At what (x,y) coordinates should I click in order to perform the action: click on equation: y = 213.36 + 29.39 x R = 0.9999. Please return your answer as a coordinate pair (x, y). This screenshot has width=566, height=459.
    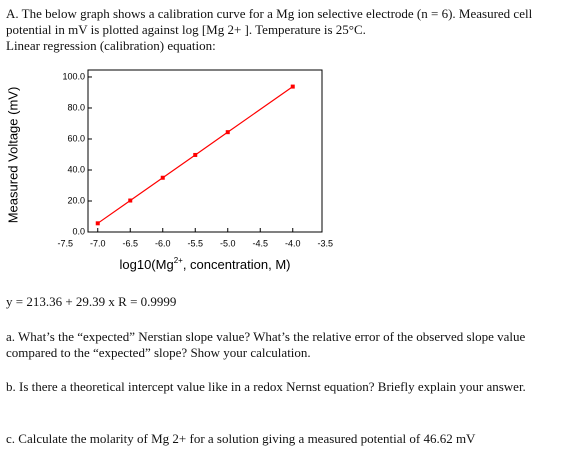
    Looking at the image, I should click on (91, 301).